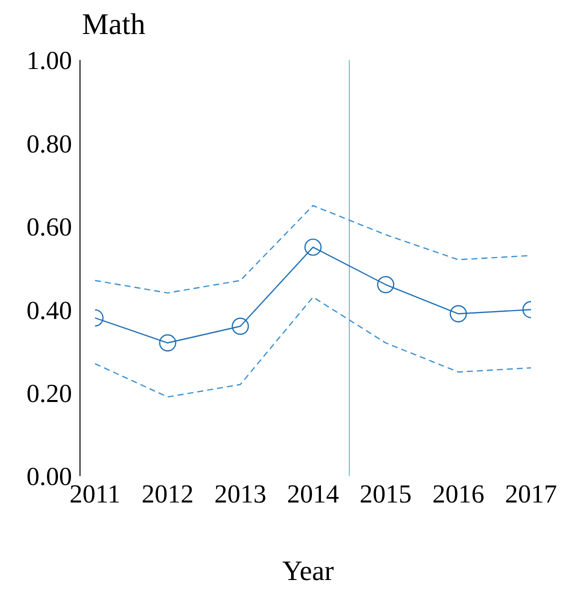  Describe the element at coordinates (49, 61) in the screenshot. I see `y-tick-label: 1.00` at that location.